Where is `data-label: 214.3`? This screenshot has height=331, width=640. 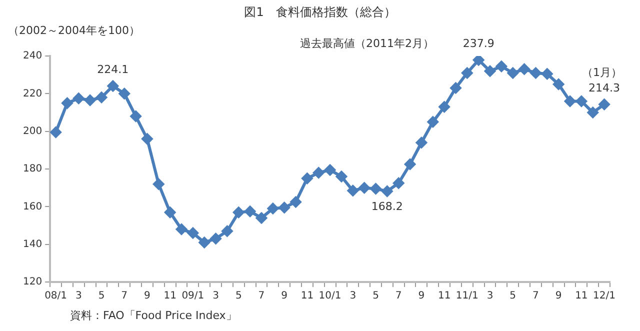 data-label: 214.3 is located at coordinates (604, 87).